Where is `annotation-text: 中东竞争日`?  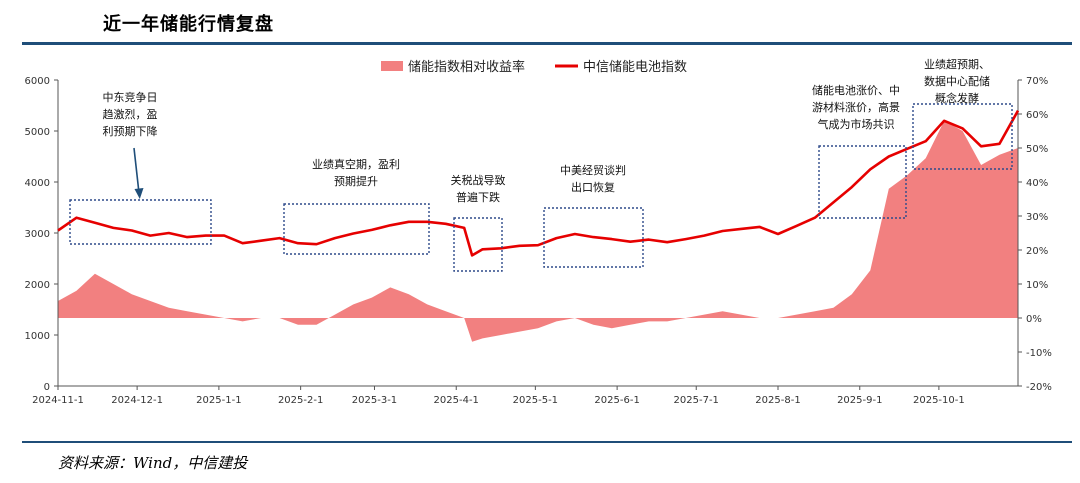 annotation-text: 中东竞争日 is located at coordinates (130, 97).